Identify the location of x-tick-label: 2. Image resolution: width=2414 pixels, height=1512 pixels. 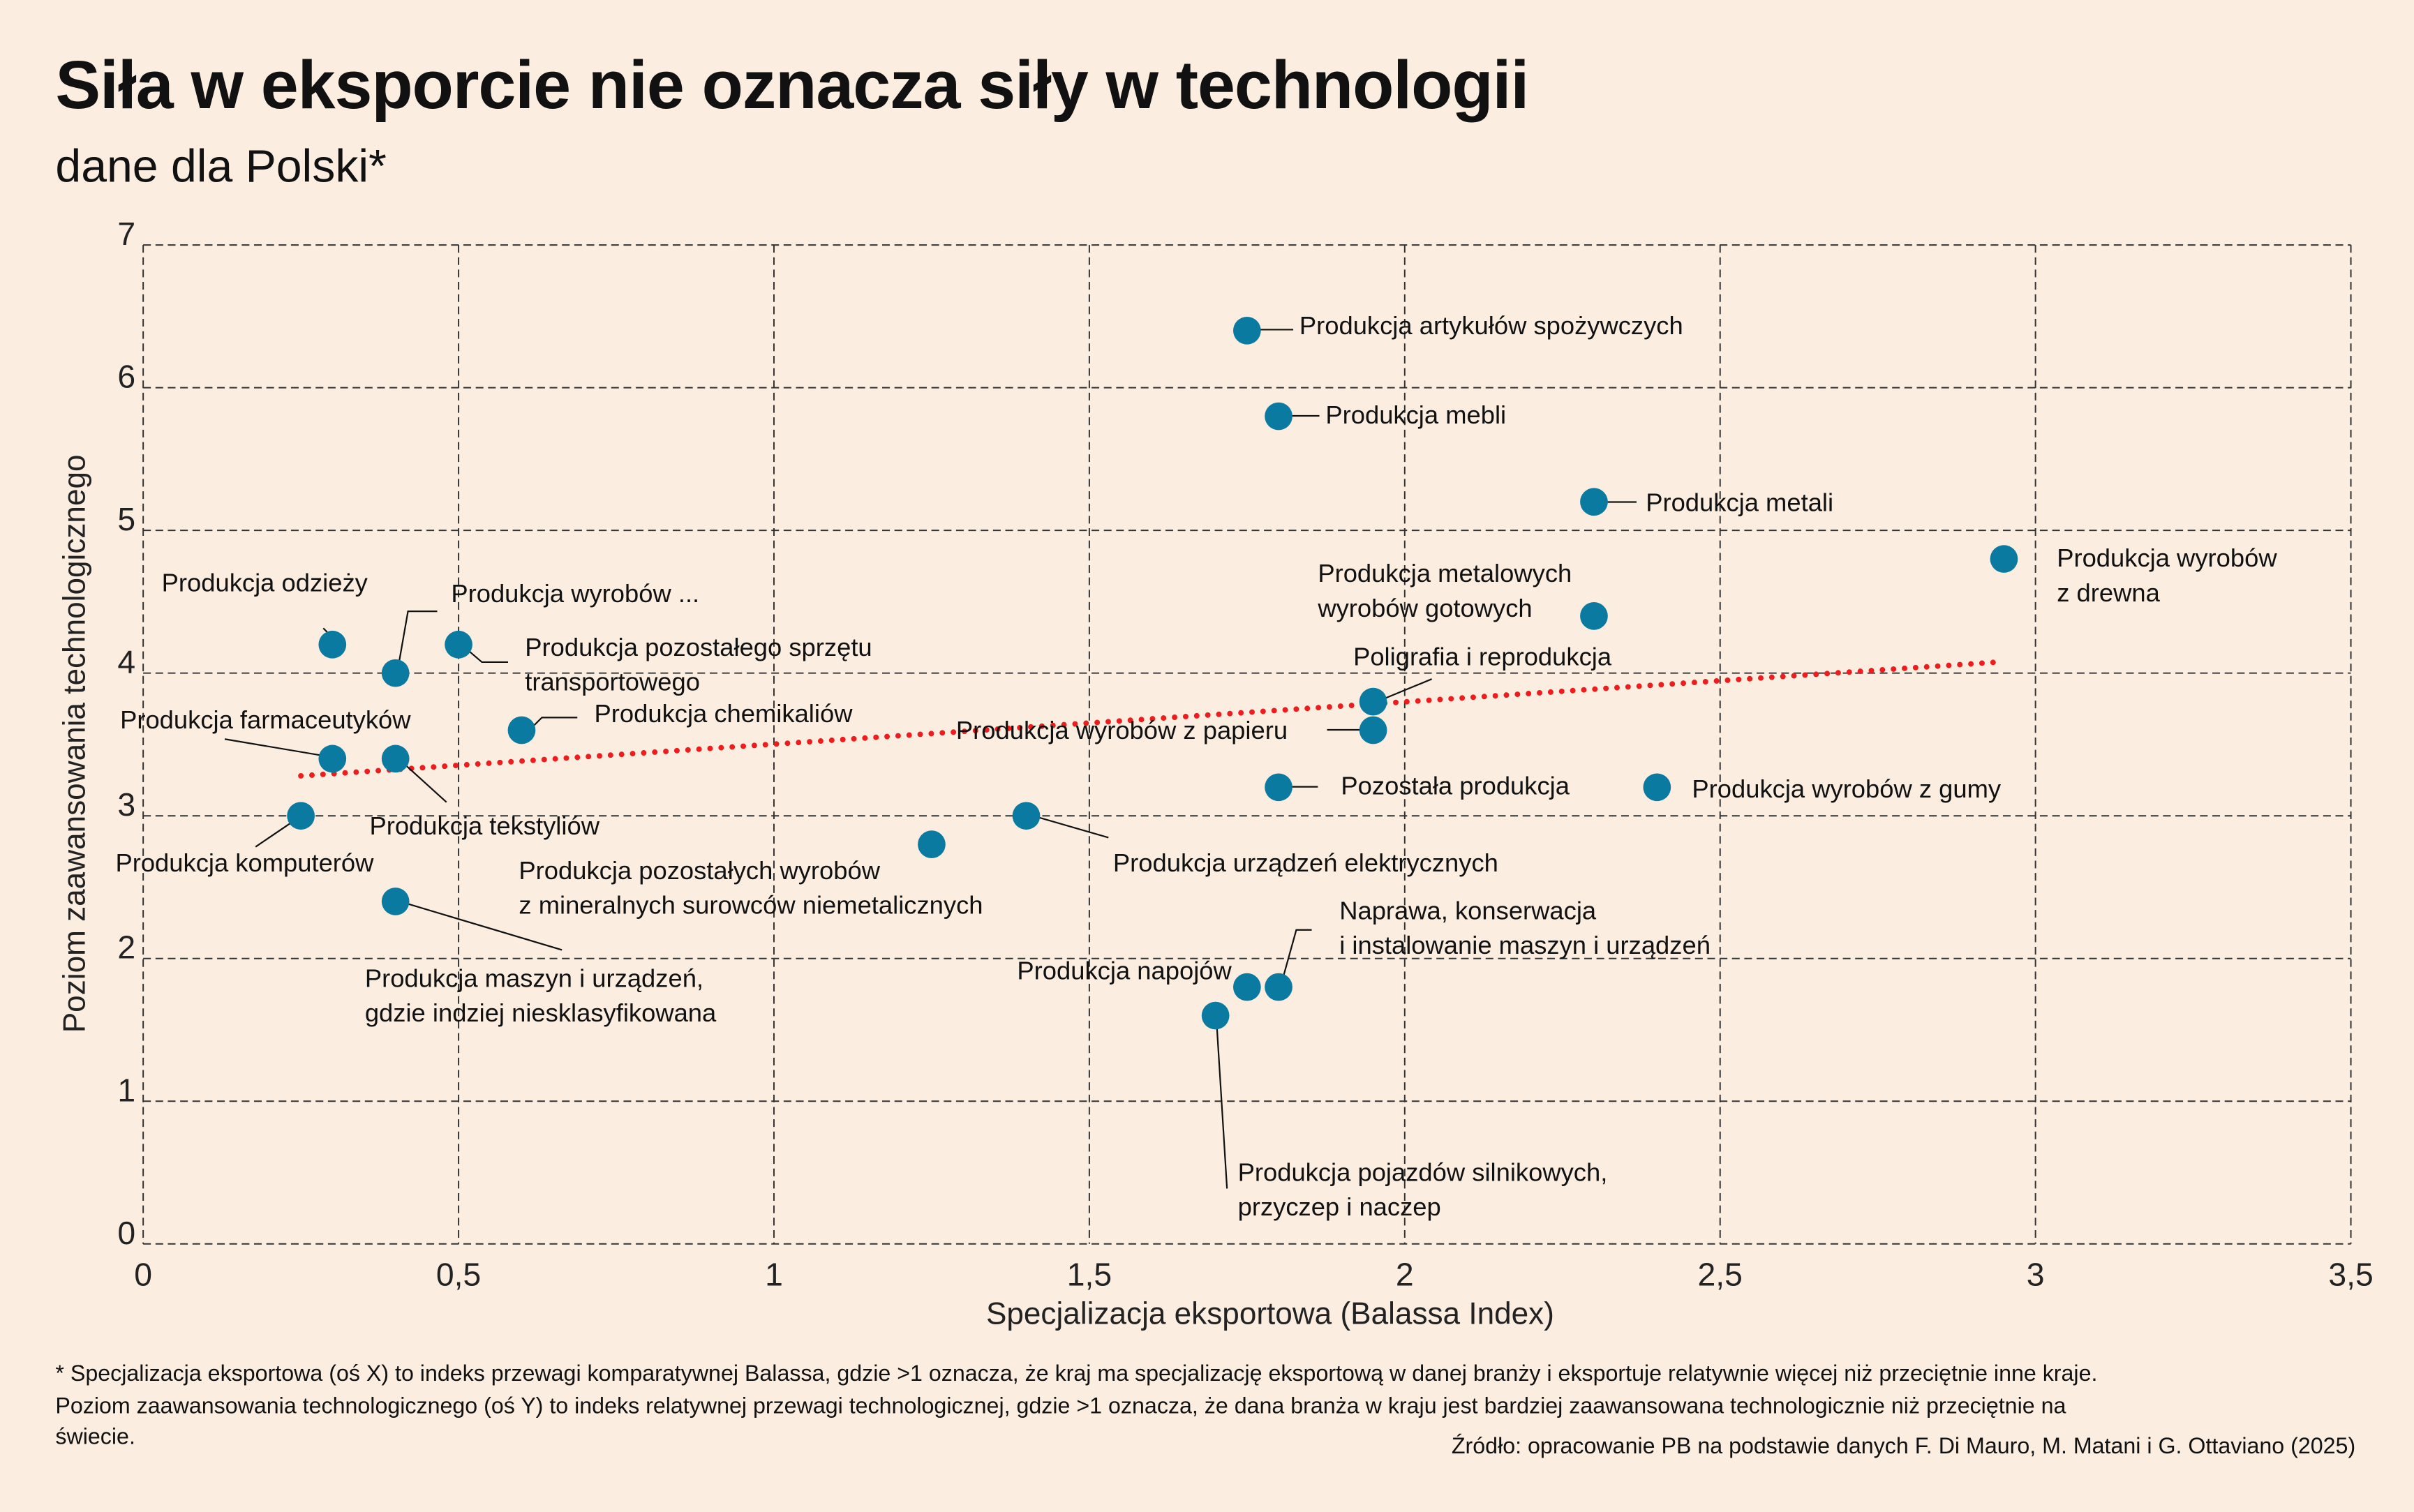
(1405, 1274).